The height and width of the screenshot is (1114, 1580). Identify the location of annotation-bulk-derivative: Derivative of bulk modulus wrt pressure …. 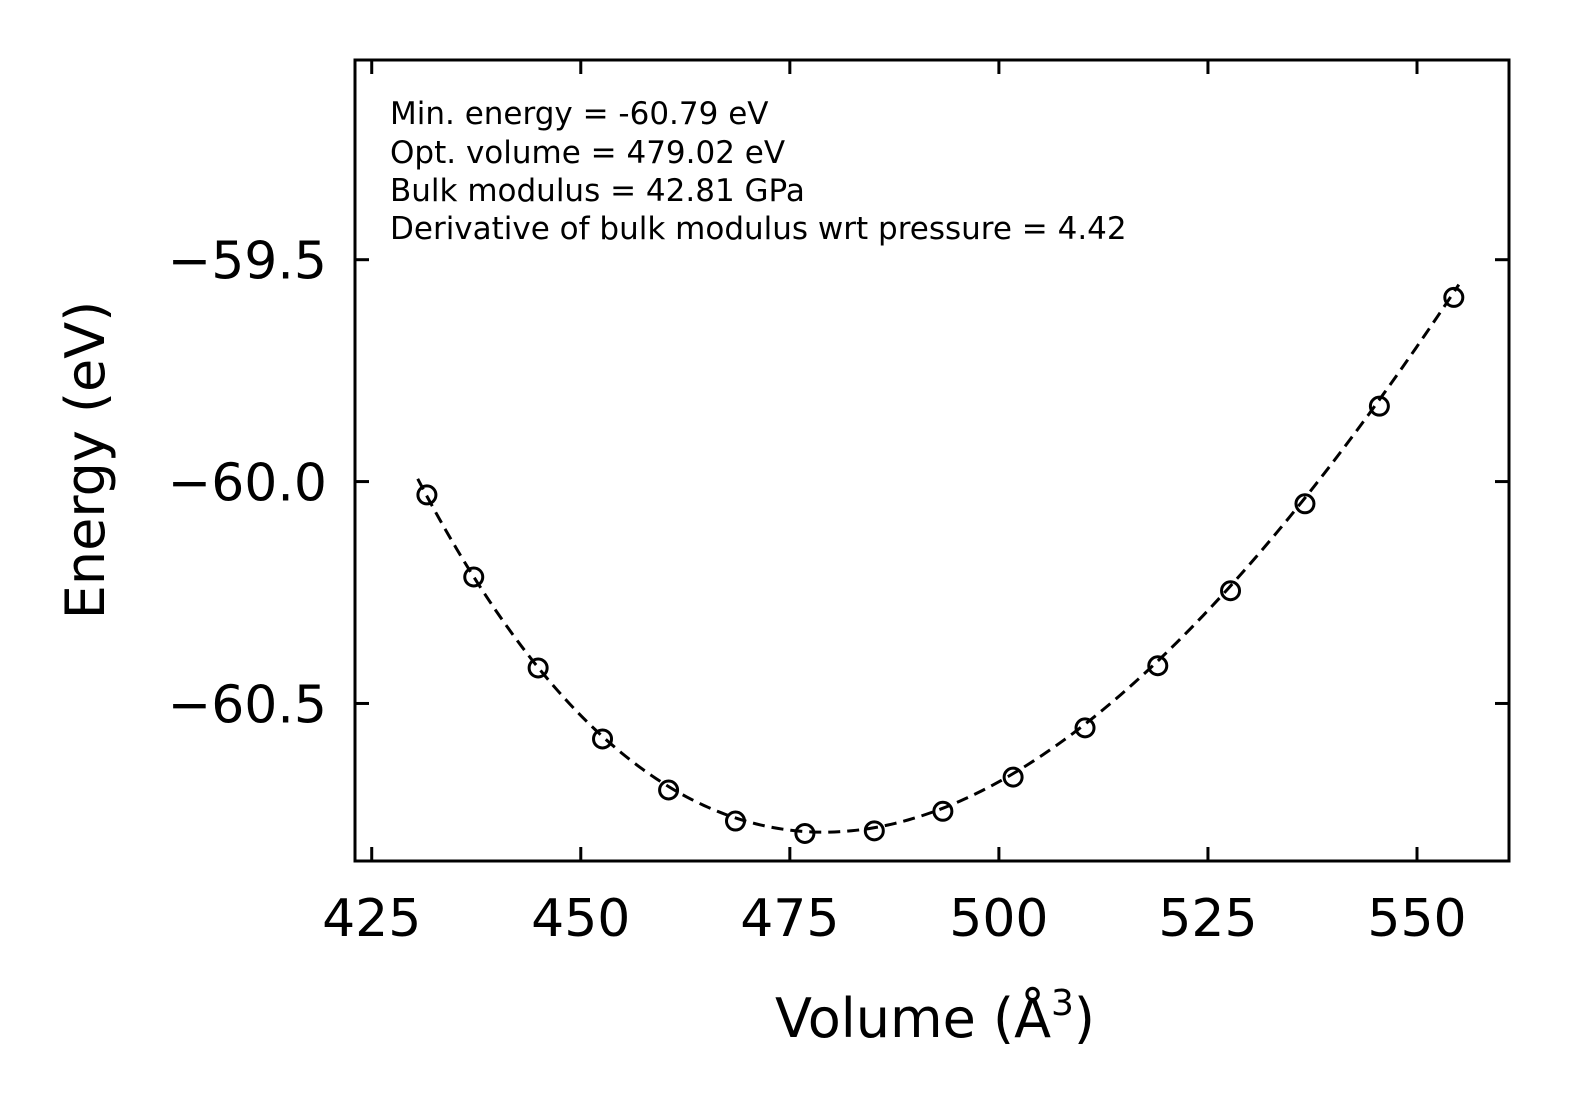
(758, 229).